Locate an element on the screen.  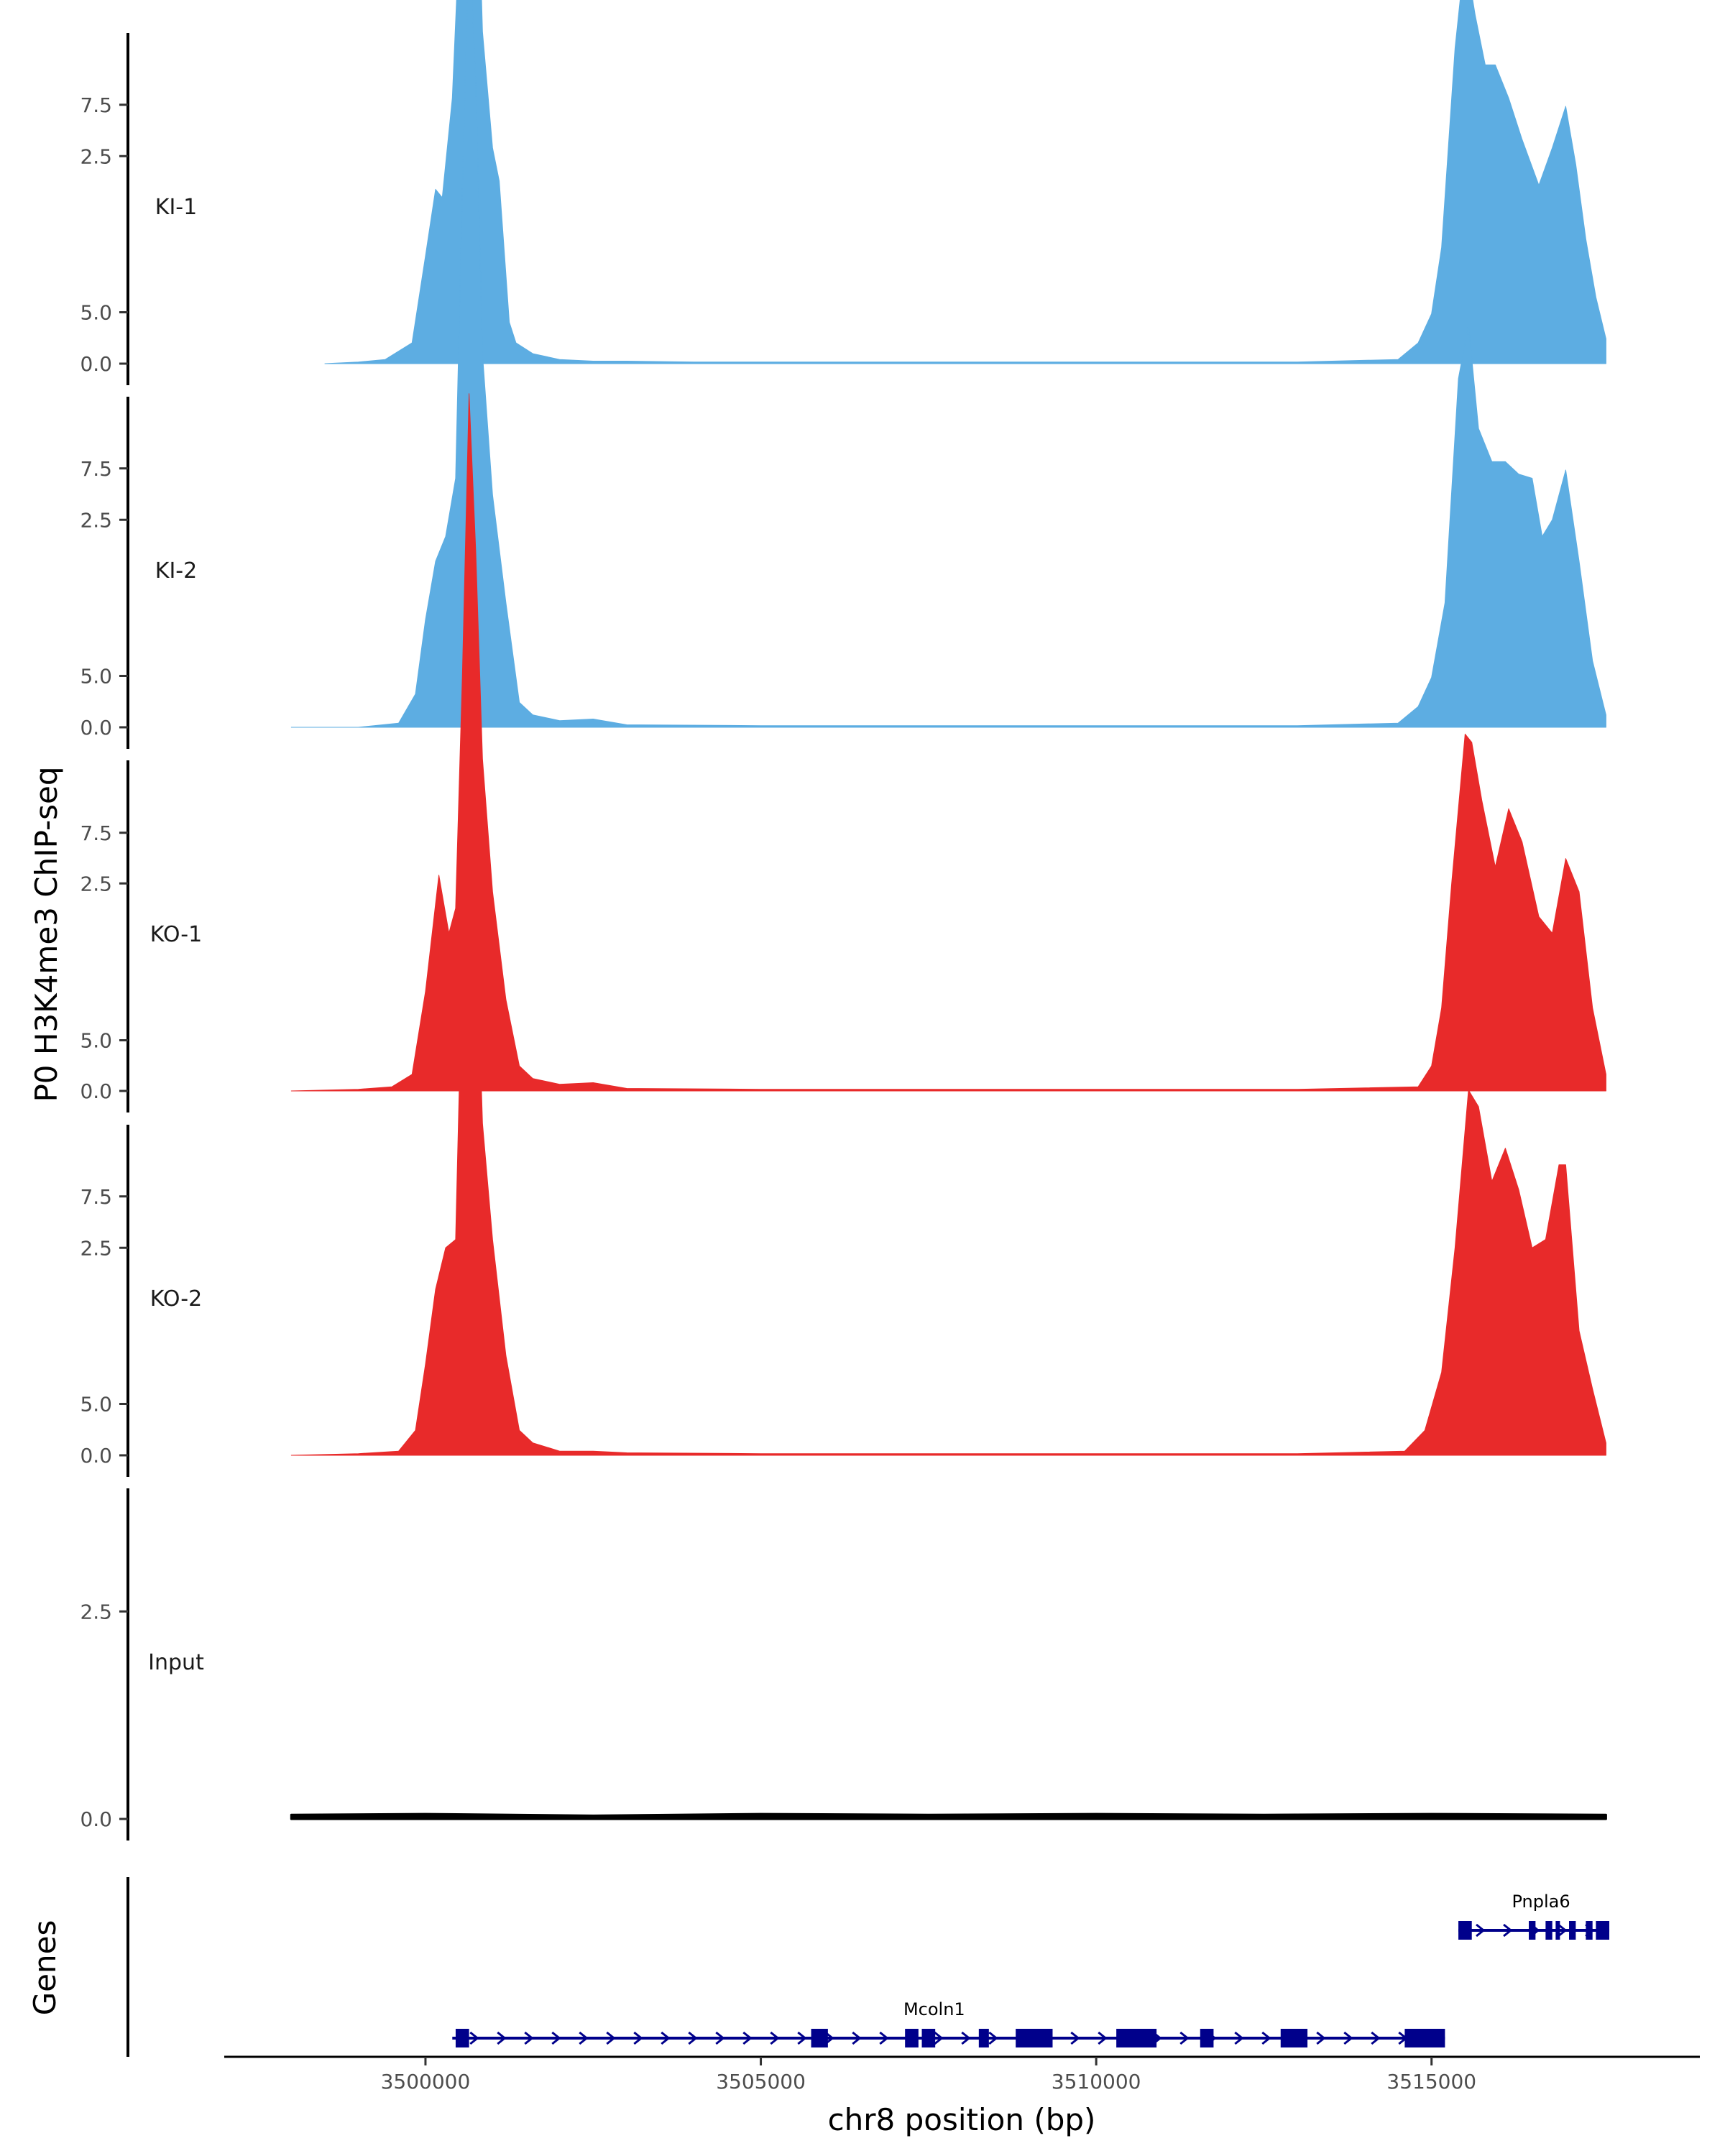
track-label: Input is located at coordinates (176, 1663).